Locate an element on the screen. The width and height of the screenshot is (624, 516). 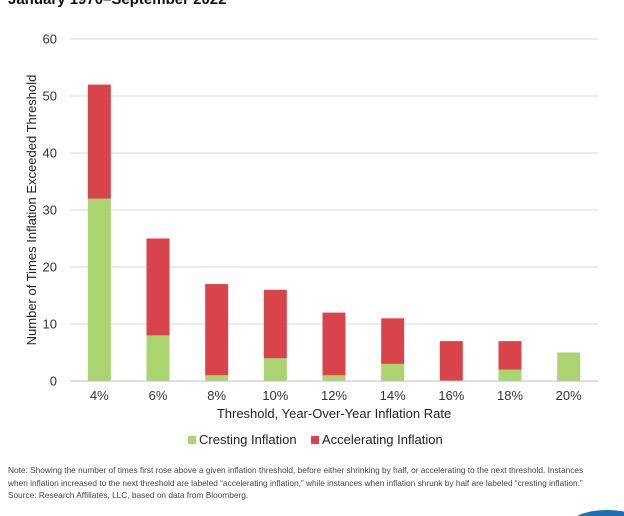
chart-subtitle: January 1970–September 2022 is located at coordinates (117, 4).